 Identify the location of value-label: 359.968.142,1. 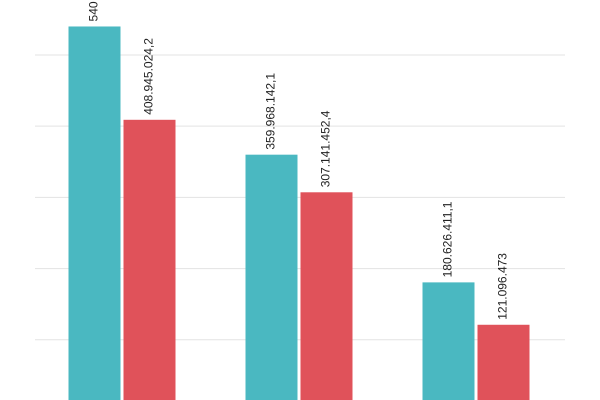
(271, 111).